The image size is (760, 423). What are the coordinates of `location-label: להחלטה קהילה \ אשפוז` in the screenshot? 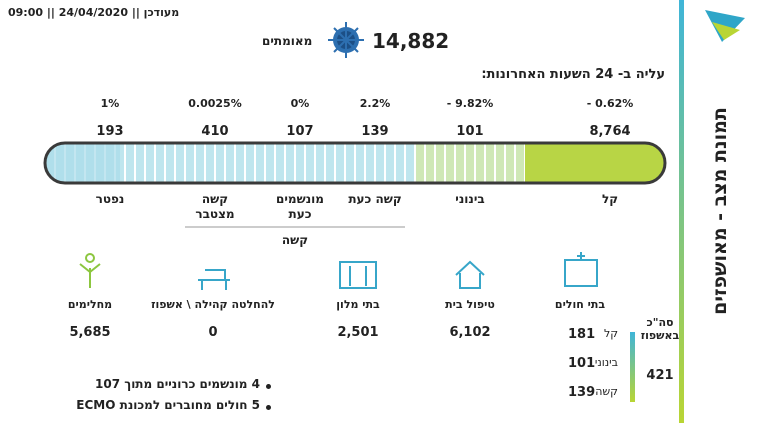 It's located at (213, 304).